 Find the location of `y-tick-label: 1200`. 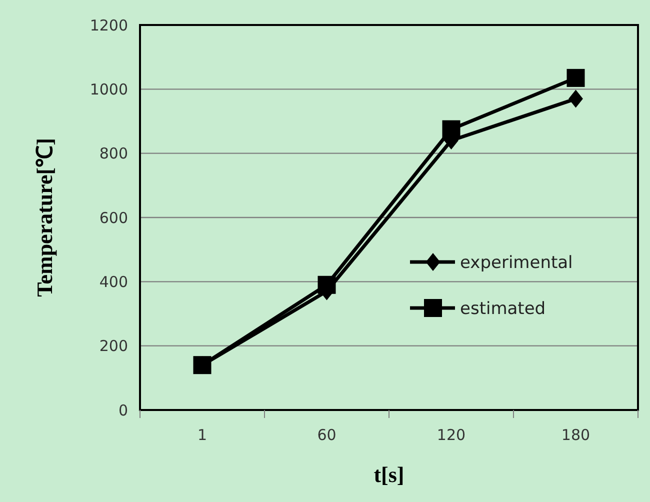

y-tick-label: 1200 is located at coordinates (109, 25).